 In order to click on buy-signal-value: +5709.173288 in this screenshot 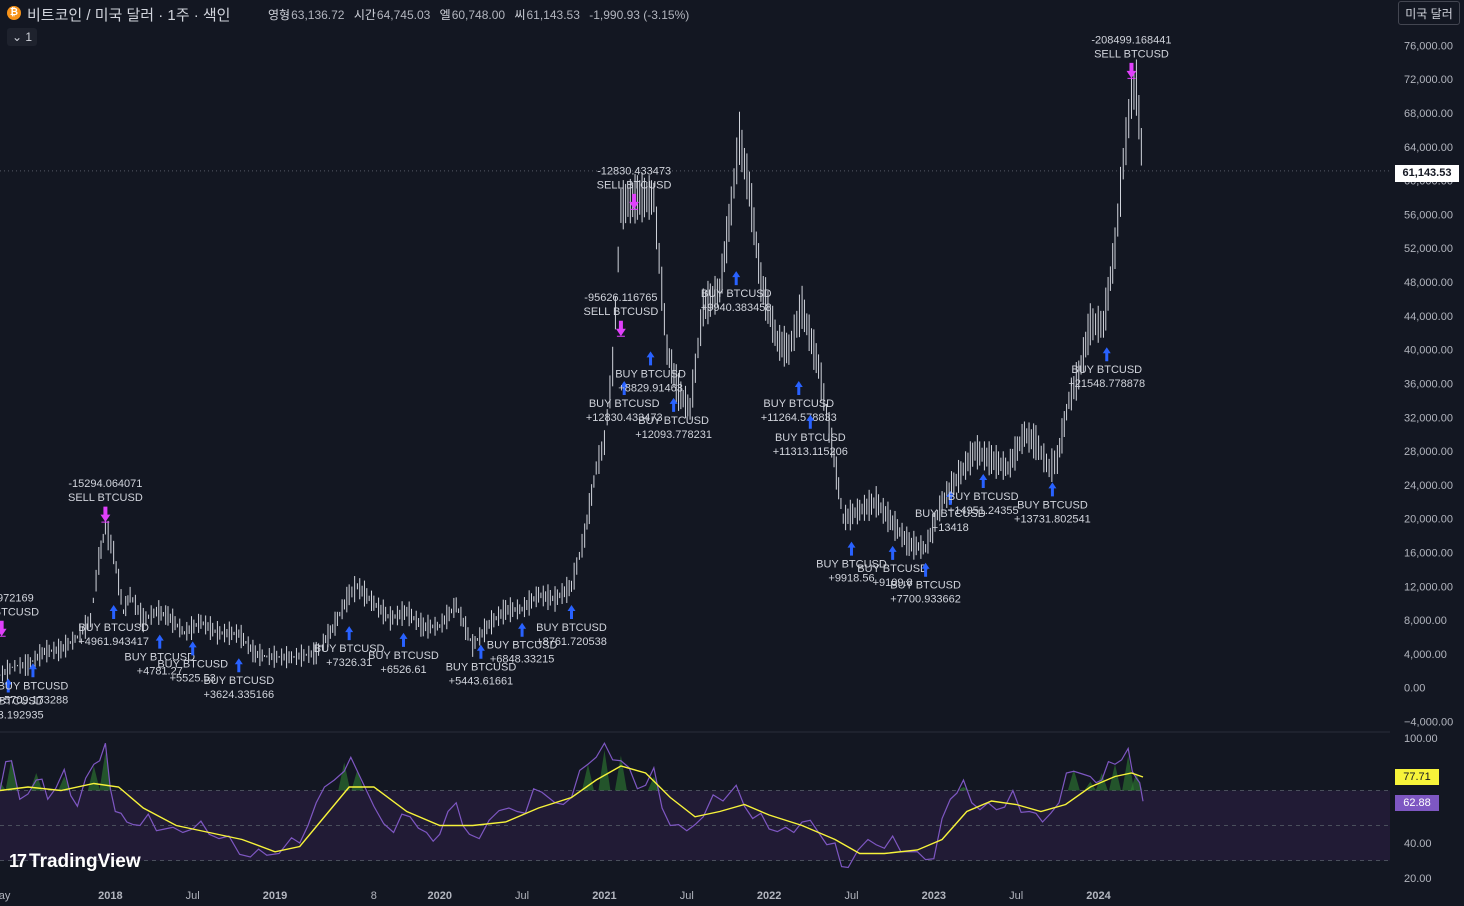, I will do `click(34, 700)`.